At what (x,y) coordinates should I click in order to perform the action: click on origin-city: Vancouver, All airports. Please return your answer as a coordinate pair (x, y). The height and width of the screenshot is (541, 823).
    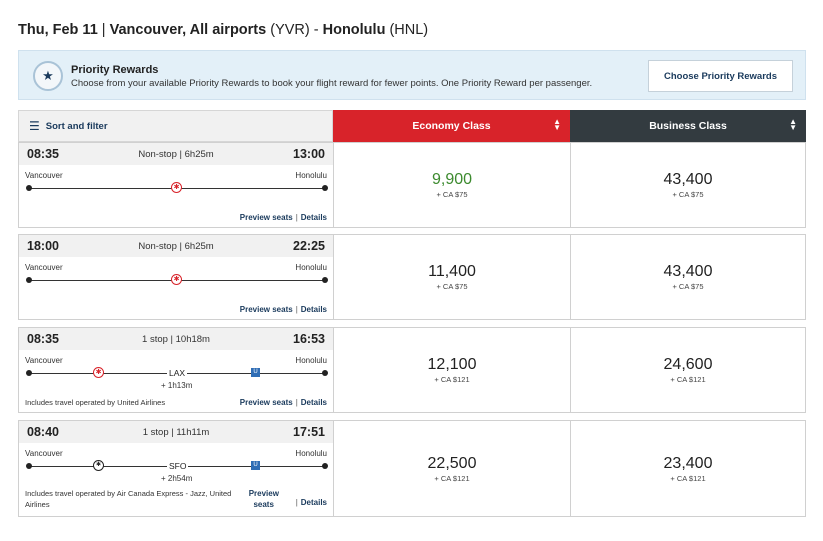
    Looking at the image, I should click on (188, 30).